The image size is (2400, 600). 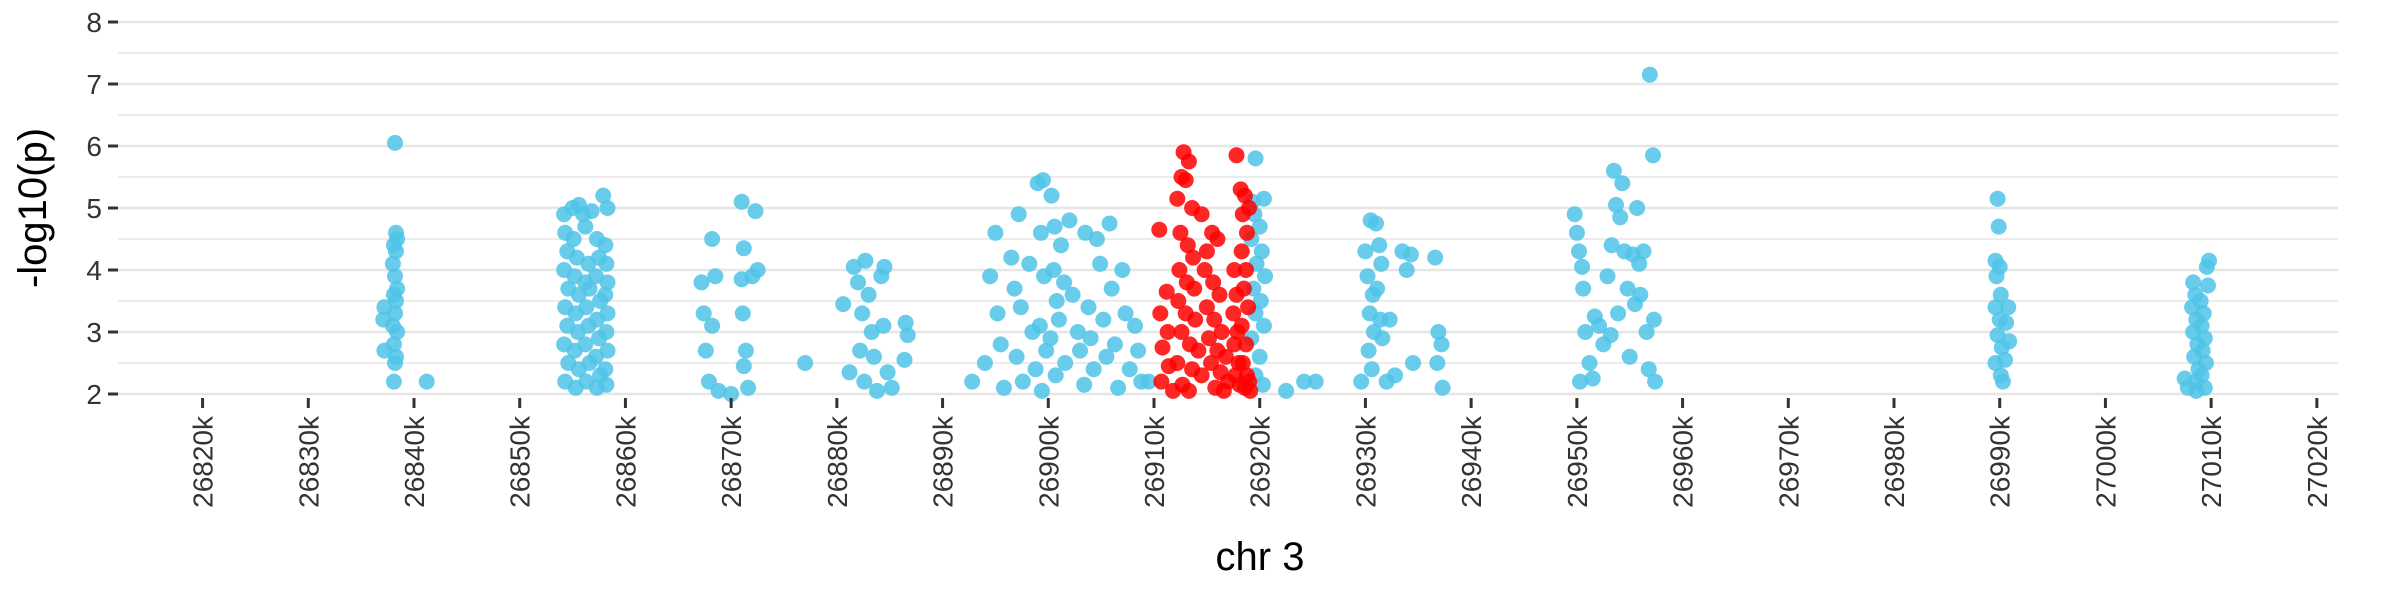 I want to click on x-tick-label: 26920k, so click(x=1260, y=461).